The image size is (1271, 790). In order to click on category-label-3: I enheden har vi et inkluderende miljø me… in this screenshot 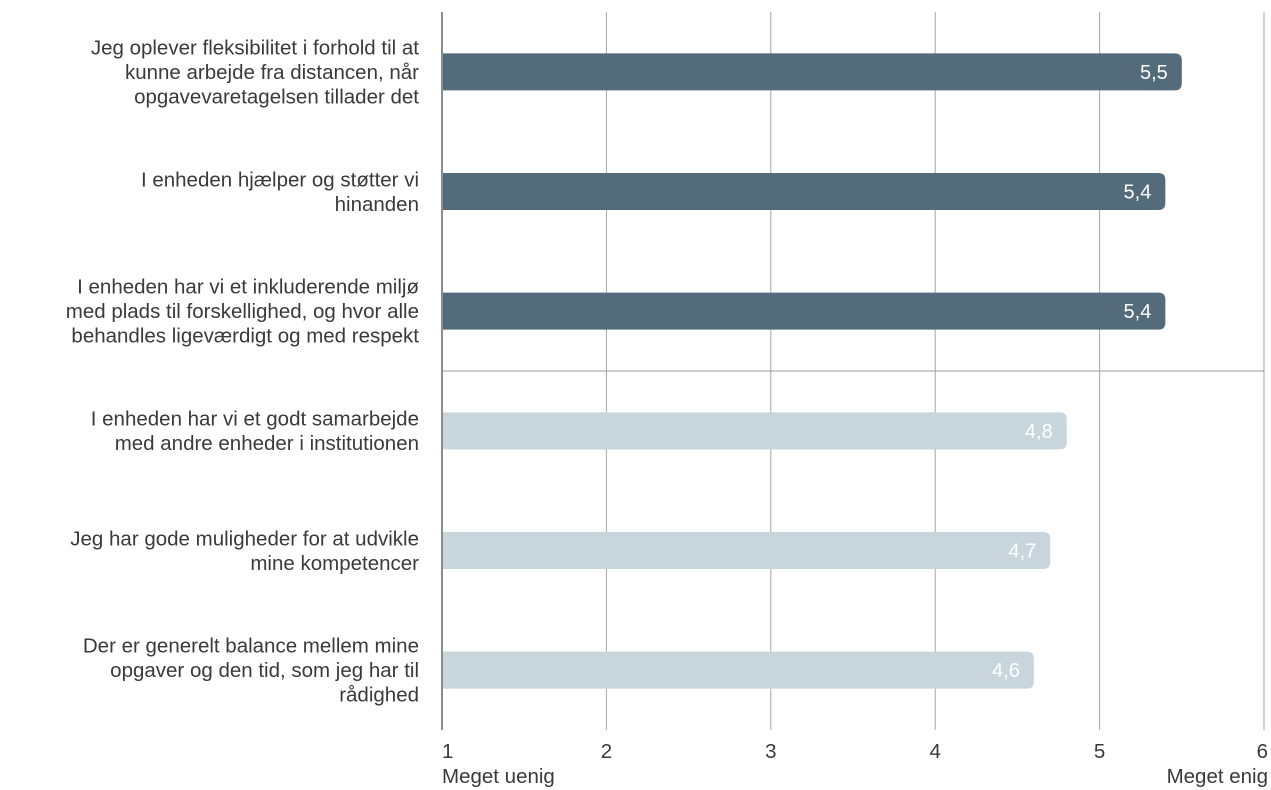, I will do `click(243, 312)`.